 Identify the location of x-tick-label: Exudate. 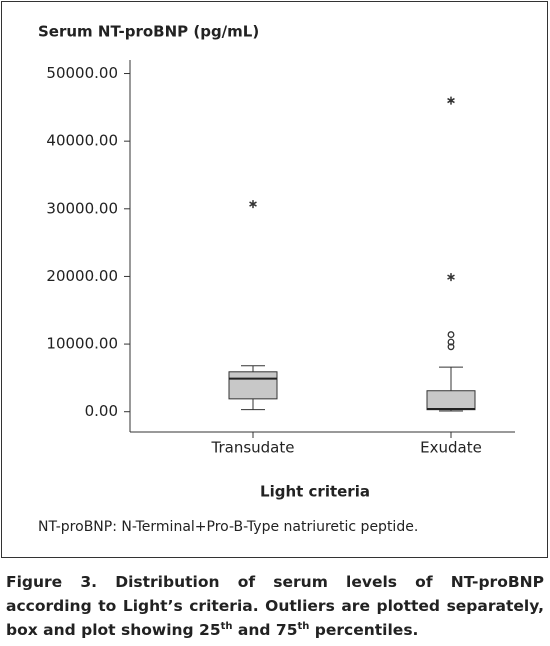
(451, 448).